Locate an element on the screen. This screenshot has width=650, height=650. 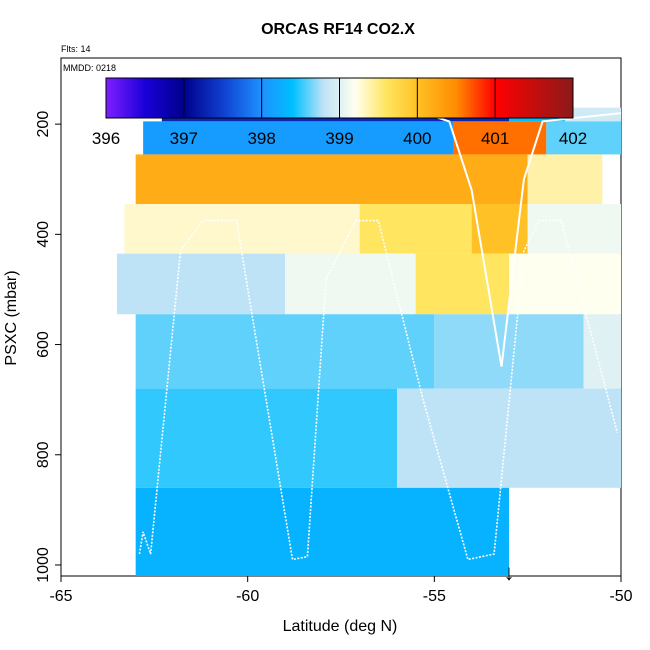
x-tick-label-1: -60 is located at coordinates (247, 596).